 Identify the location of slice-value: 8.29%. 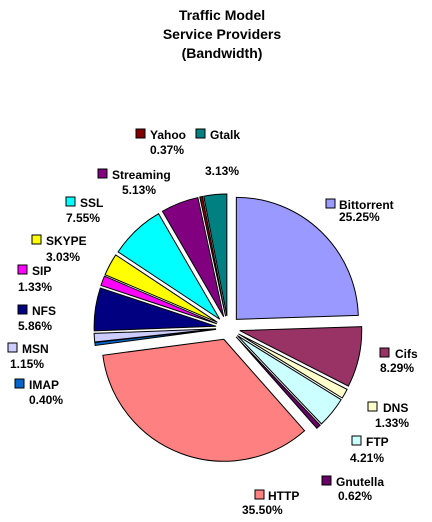
(397, 368).